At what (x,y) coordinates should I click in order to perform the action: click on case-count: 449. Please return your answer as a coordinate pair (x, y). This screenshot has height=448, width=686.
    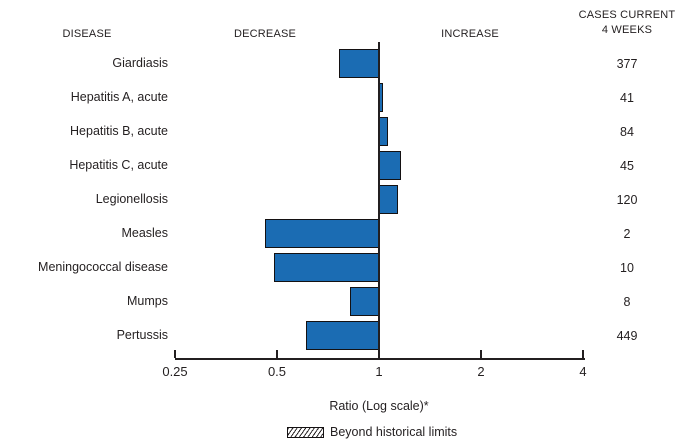
    Looking at the image, I should click on (627, 335).